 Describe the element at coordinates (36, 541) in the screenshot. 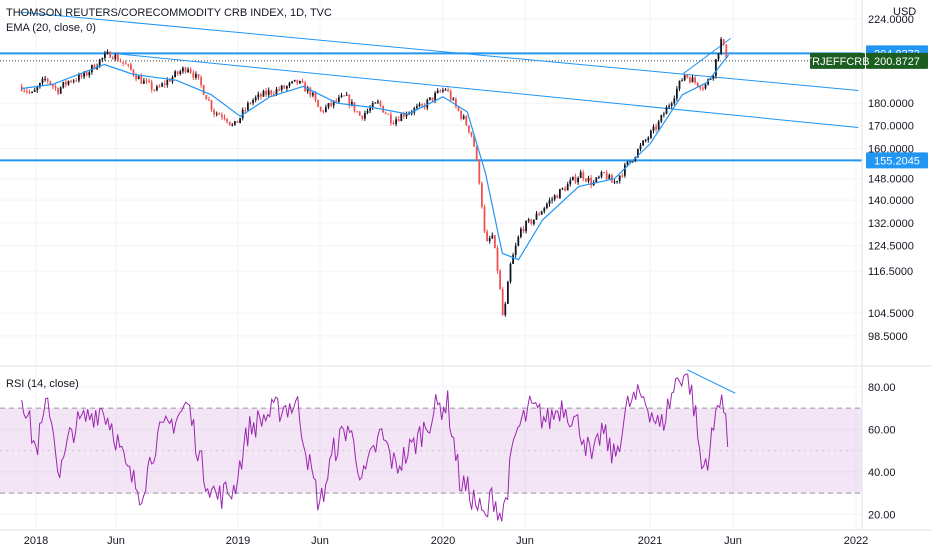

I see `x-tick-label: 2018` at that location.